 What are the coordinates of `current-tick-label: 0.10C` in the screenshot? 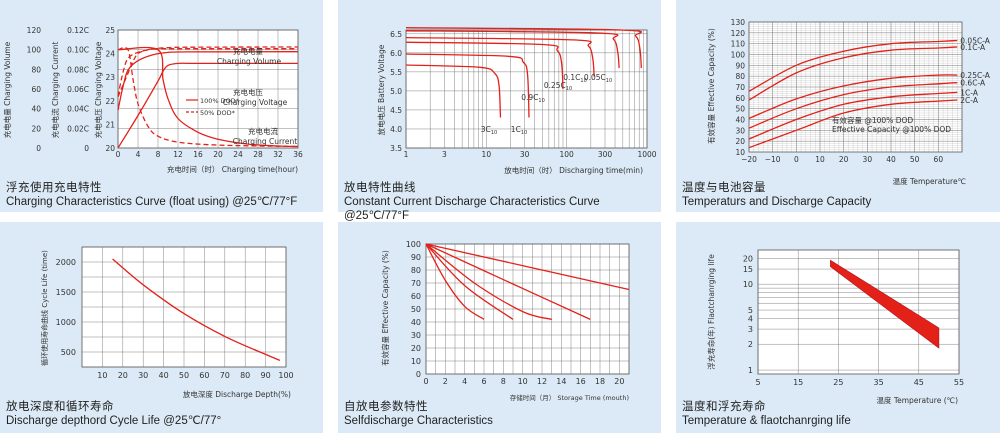 It's located at (78, 50).